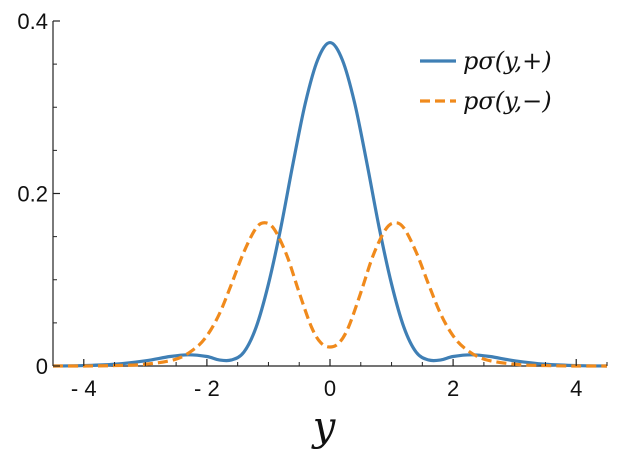  Describe the element at coordinates (32, 194) in the screenshot. I see `y-tick-label: 0.2` at that location.